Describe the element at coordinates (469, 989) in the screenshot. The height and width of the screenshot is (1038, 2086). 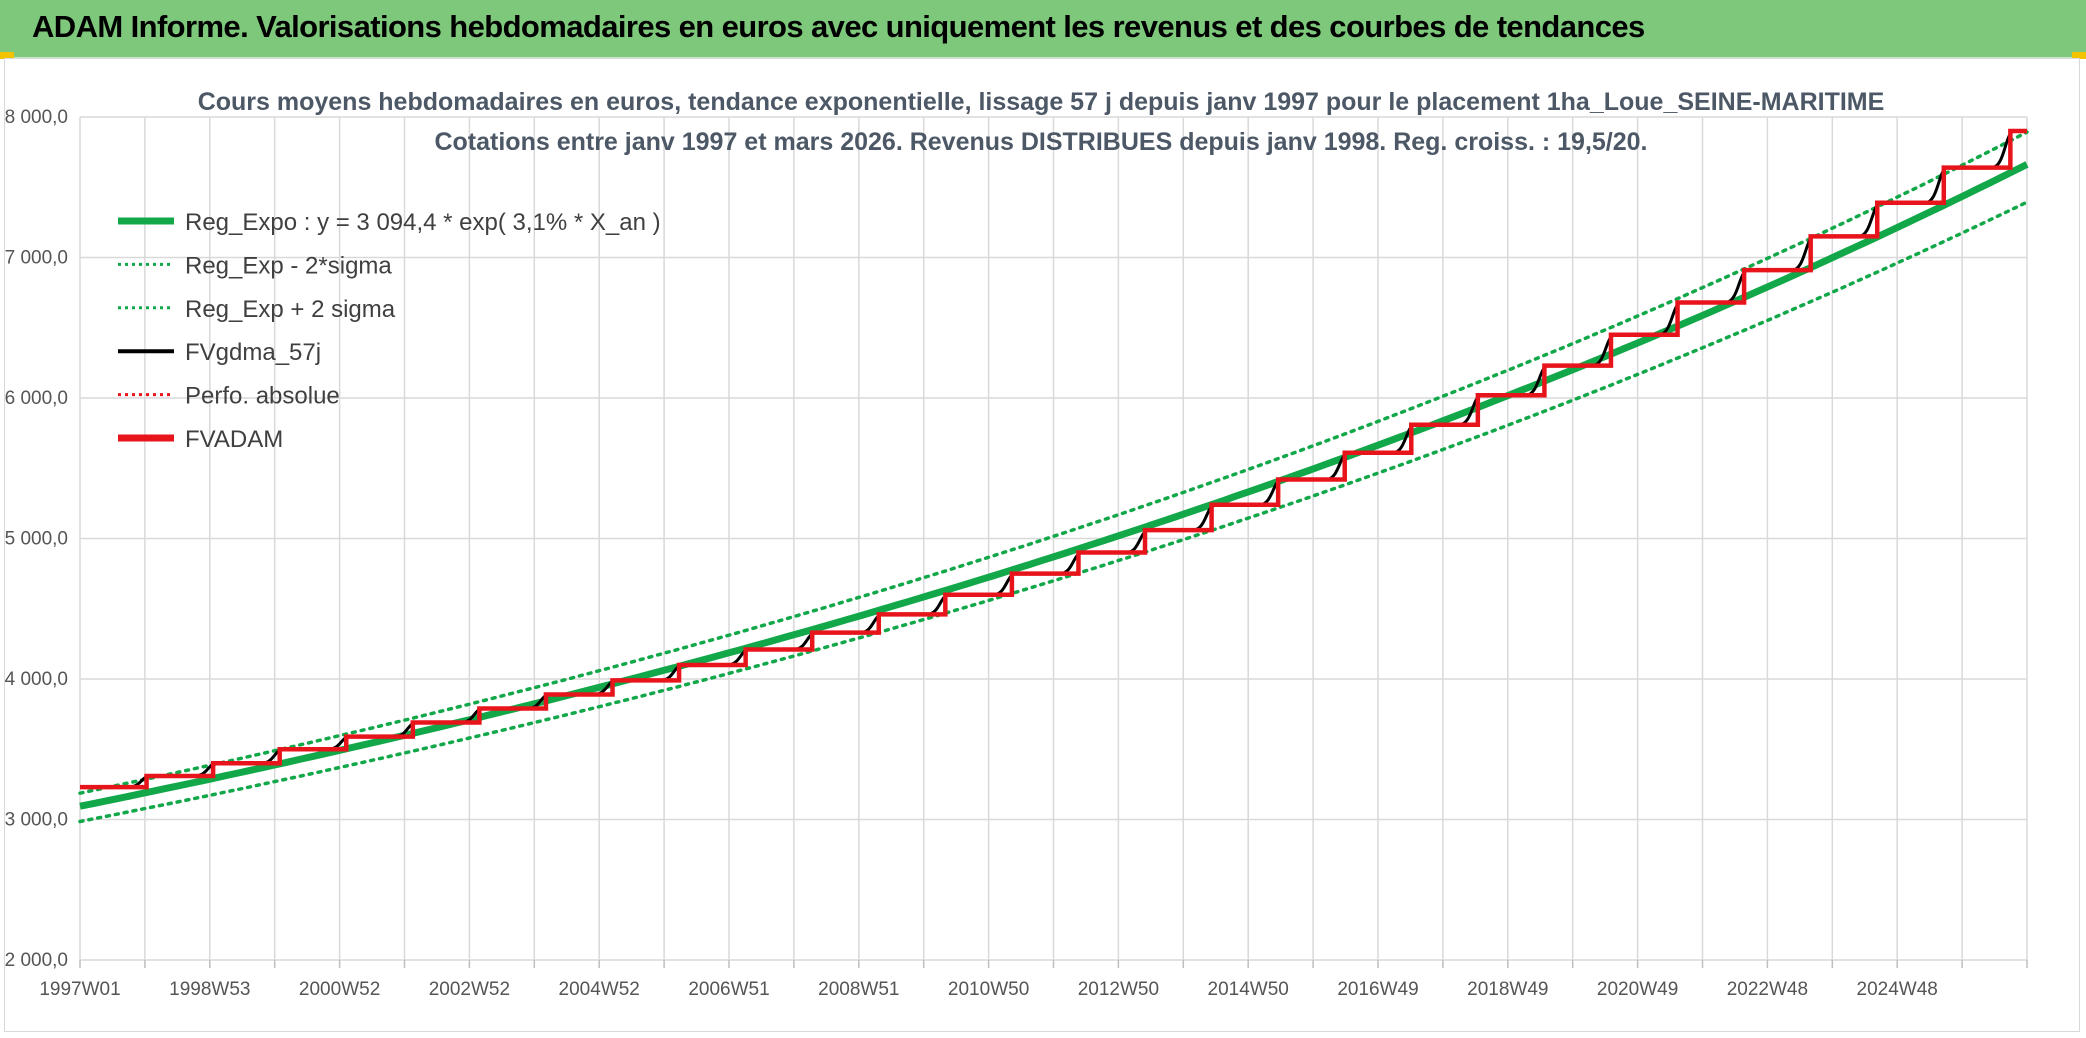
I see `x-tick-label: 2002W52` at that location.